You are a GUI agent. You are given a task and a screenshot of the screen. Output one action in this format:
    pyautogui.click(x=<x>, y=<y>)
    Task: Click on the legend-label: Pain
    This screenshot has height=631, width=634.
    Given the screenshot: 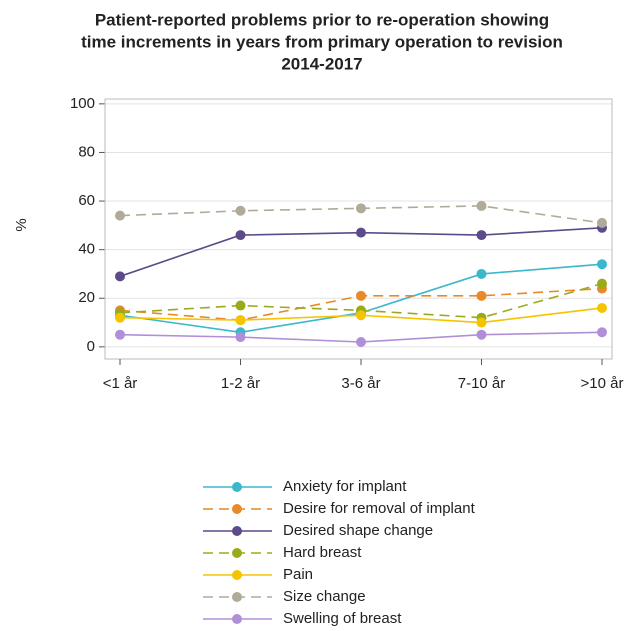 What is the action you would take?
    pyautogui.click(x=298, y=574)
    